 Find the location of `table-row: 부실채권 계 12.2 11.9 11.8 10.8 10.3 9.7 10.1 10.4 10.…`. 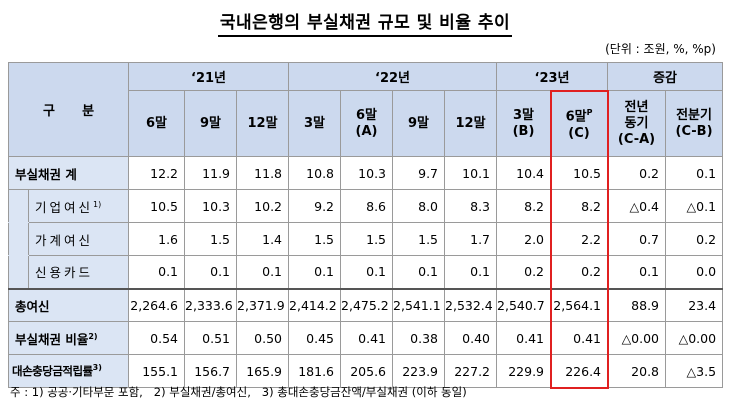

table-row: 부실채권 계 12.2 11.9 11.8 10.8 10.3 9.7 10.1 10.4 10.… is located at coordinates (365, 173).